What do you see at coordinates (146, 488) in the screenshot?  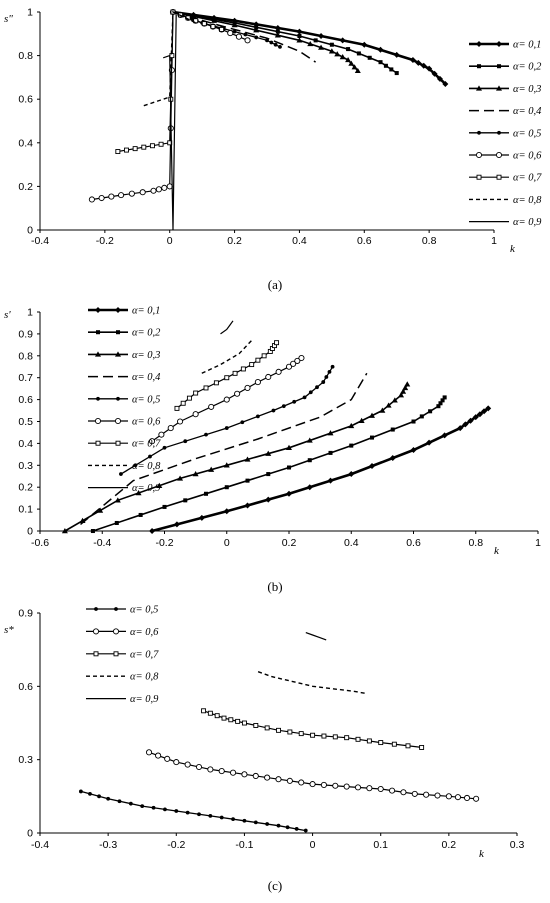 I see `legend-label: α= 0,9` at bounding box center [146, 488].